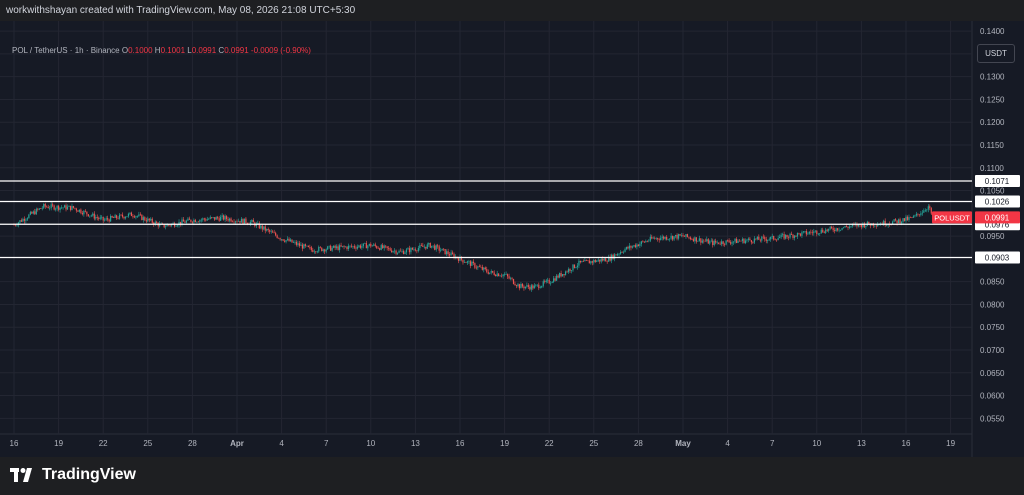 Image resolution: width=1024 pixels, height=495 pixels. Describe the element at coordinates (992, 236) in the screenshot. I see `y-tick-label: 0.0950` at that location.